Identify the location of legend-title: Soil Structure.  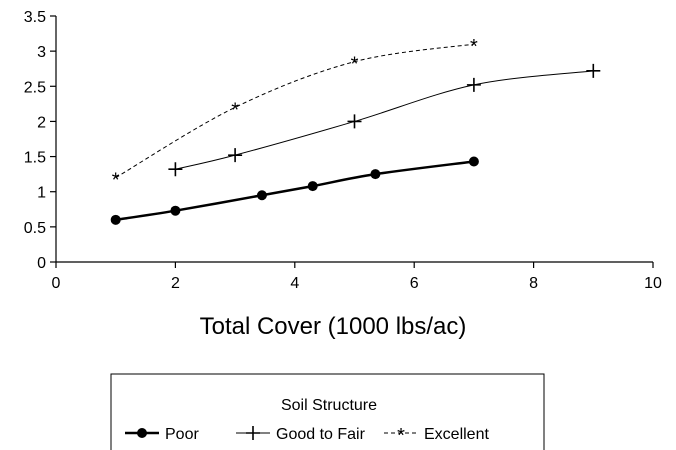
(329, 405).